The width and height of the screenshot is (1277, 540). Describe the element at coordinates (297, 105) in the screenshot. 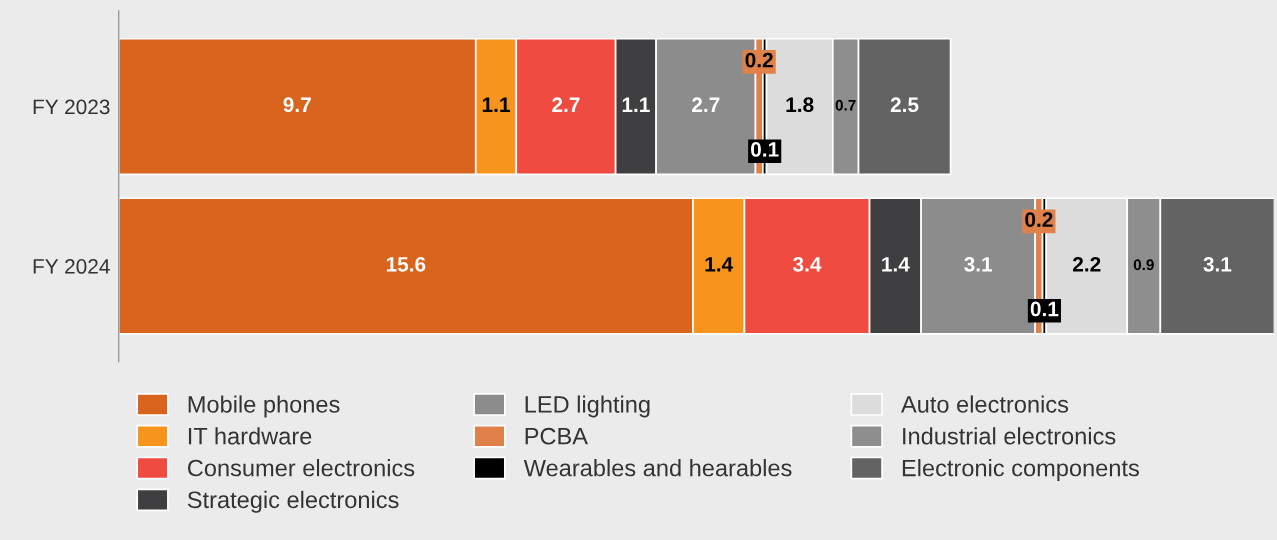

I see `data-label: 9.7` at that location.